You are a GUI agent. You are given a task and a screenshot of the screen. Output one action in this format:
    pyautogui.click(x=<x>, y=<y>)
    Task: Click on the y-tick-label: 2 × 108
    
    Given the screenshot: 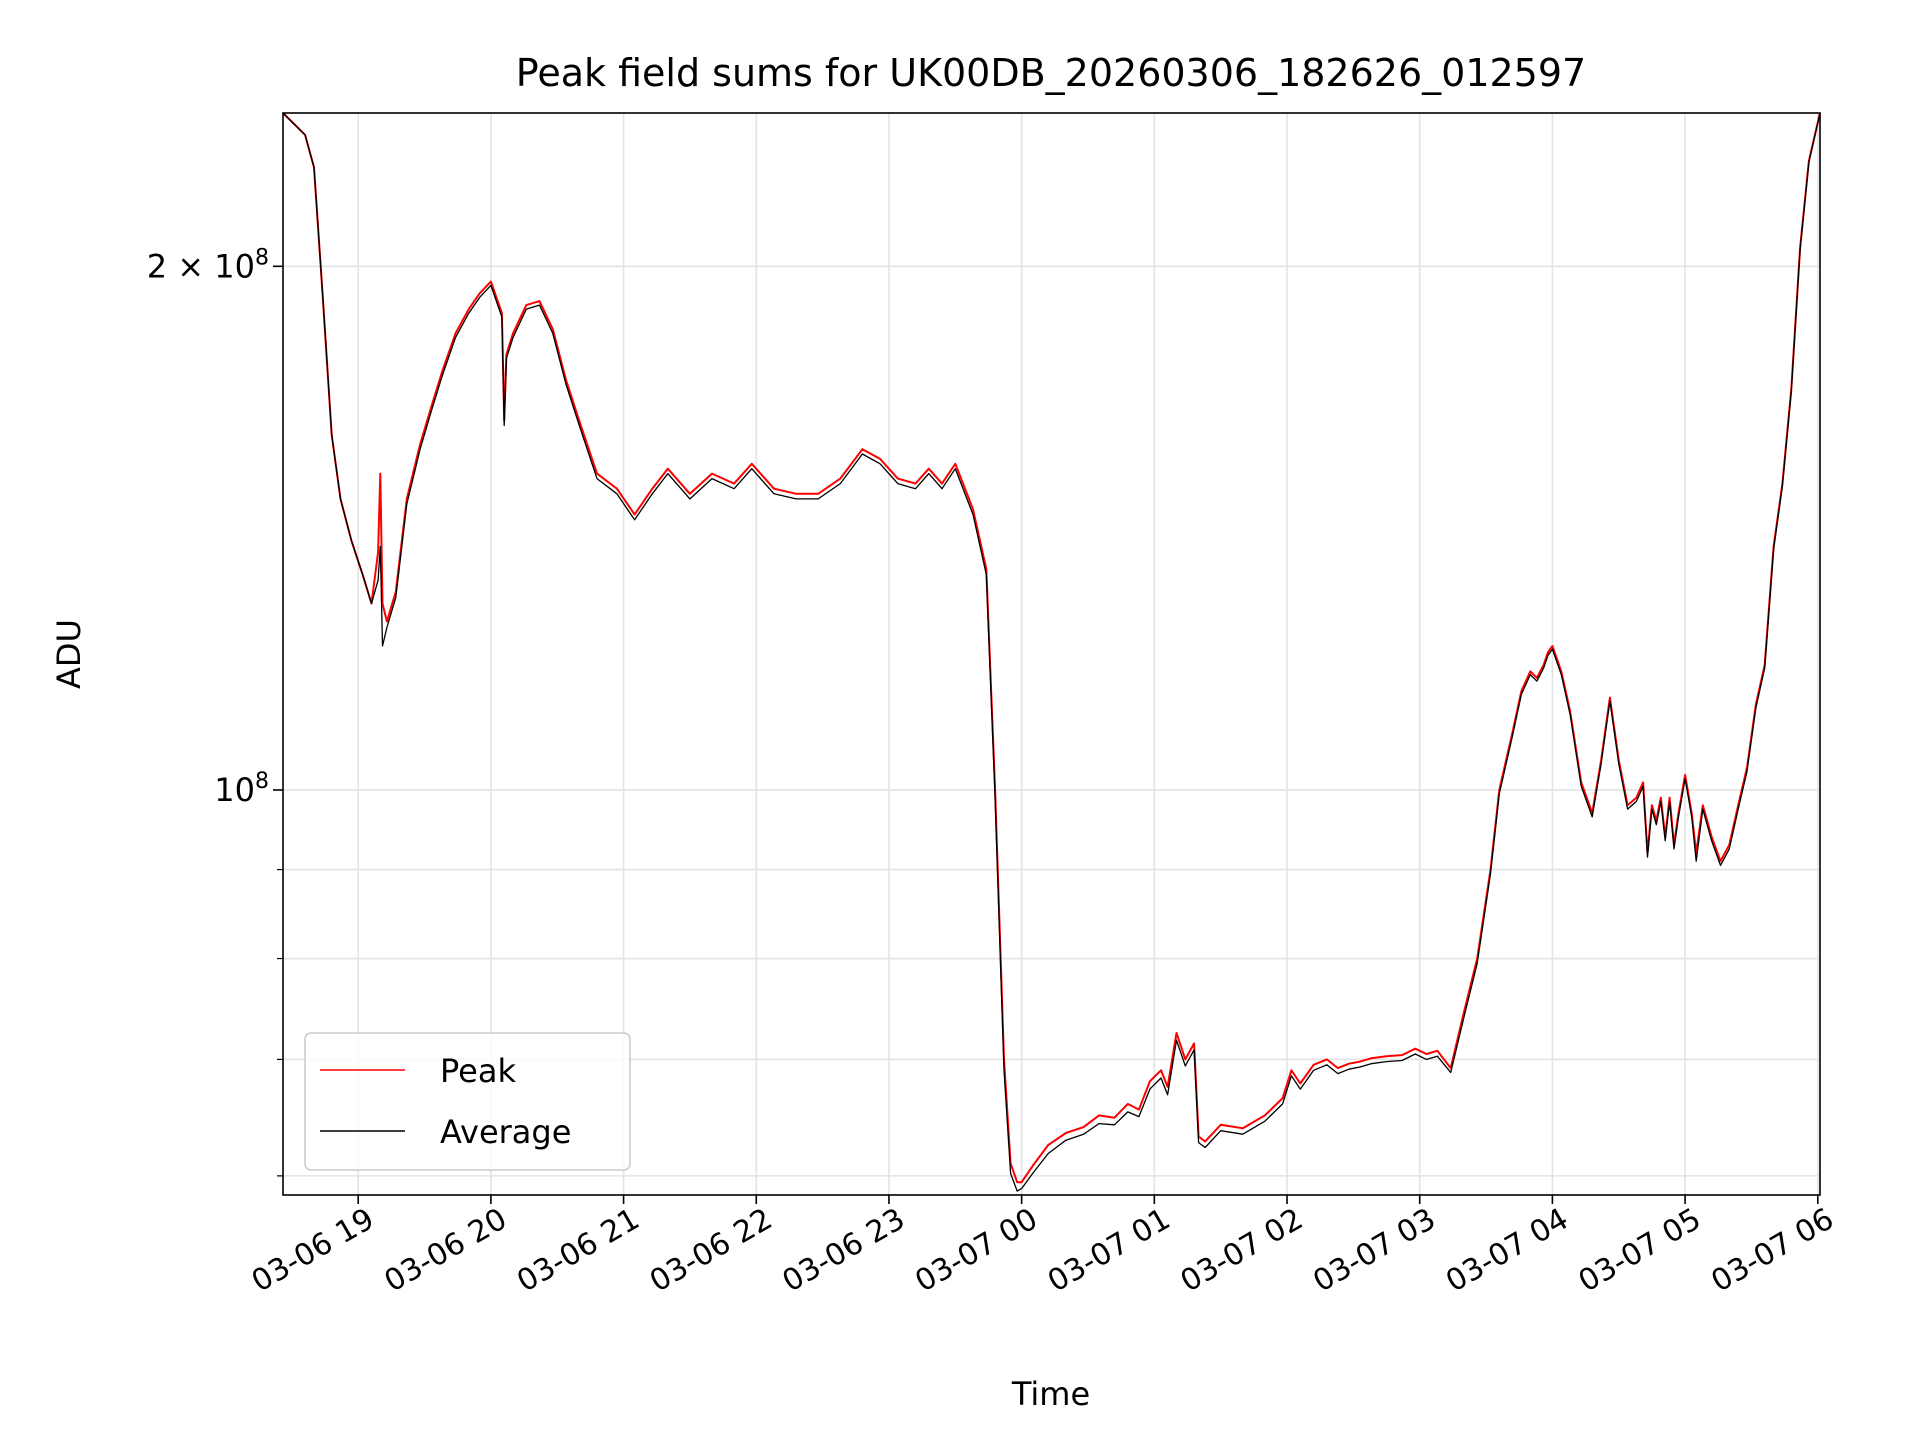 What is the action you would take?
    pyautogui.click(x=208, y=265)
    